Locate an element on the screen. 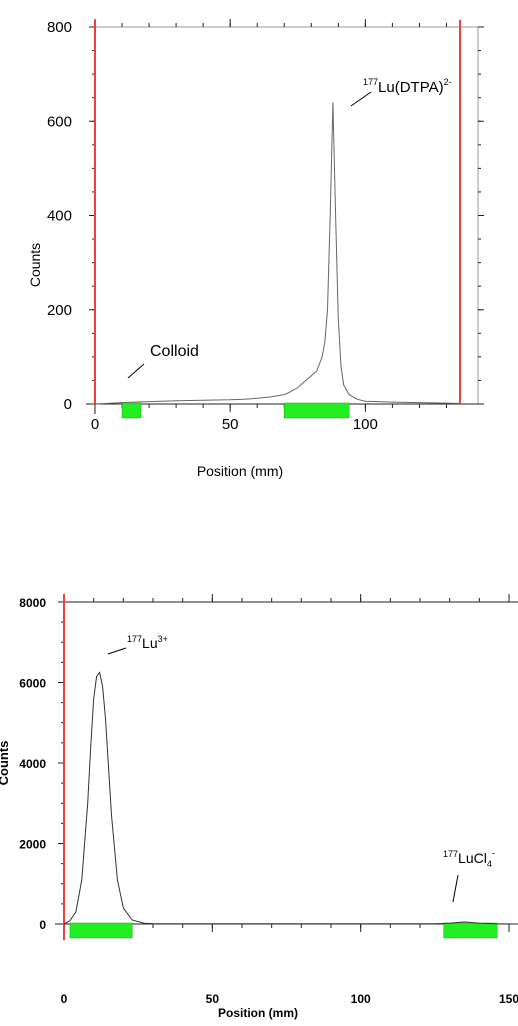 The height and width of the screenshot is (1026, 518). annotation-lu-dtpa-main: Lu(DTPA) is located at coordinates (411, 87).